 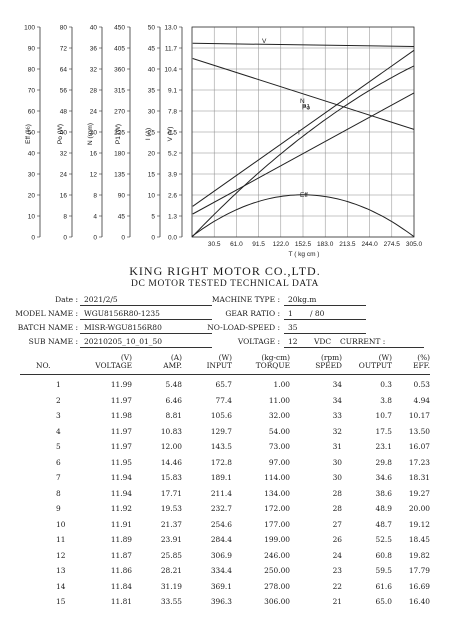 What do you see at coordinates (419, 493) in the screenshot?
I see `table-cell: 19.27` at bounding box center [419, 493].